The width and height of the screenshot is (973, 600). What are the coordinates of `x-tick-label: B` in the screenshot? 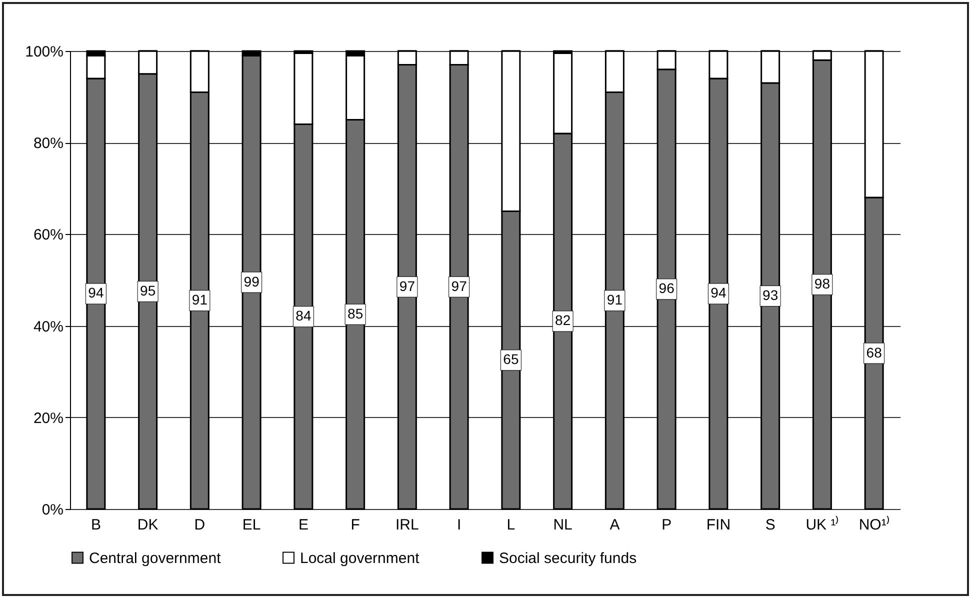 It's located at (95, 525).